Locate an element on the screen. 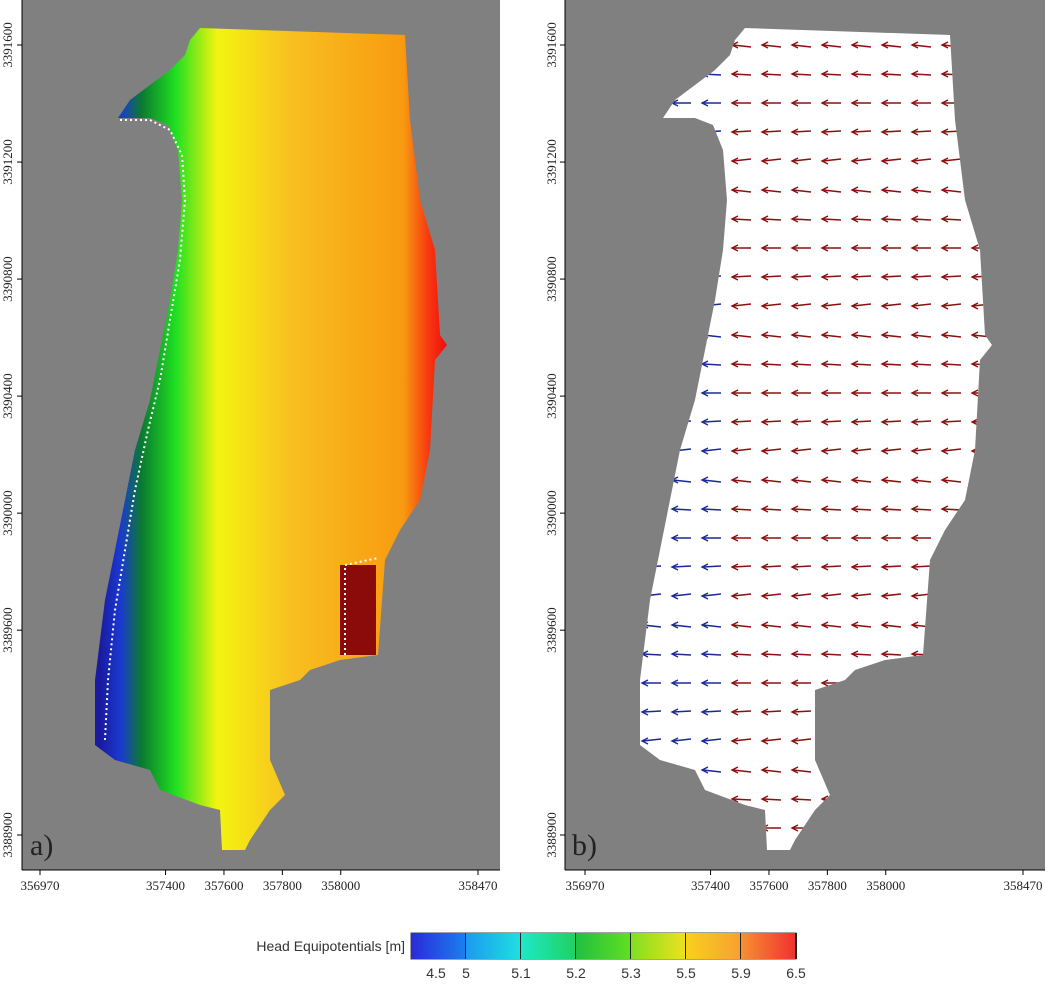 Image resolution: width=1052 pixels, height=992 pixels. x-tick-label: 357600 is located at coordinates (768, 885).